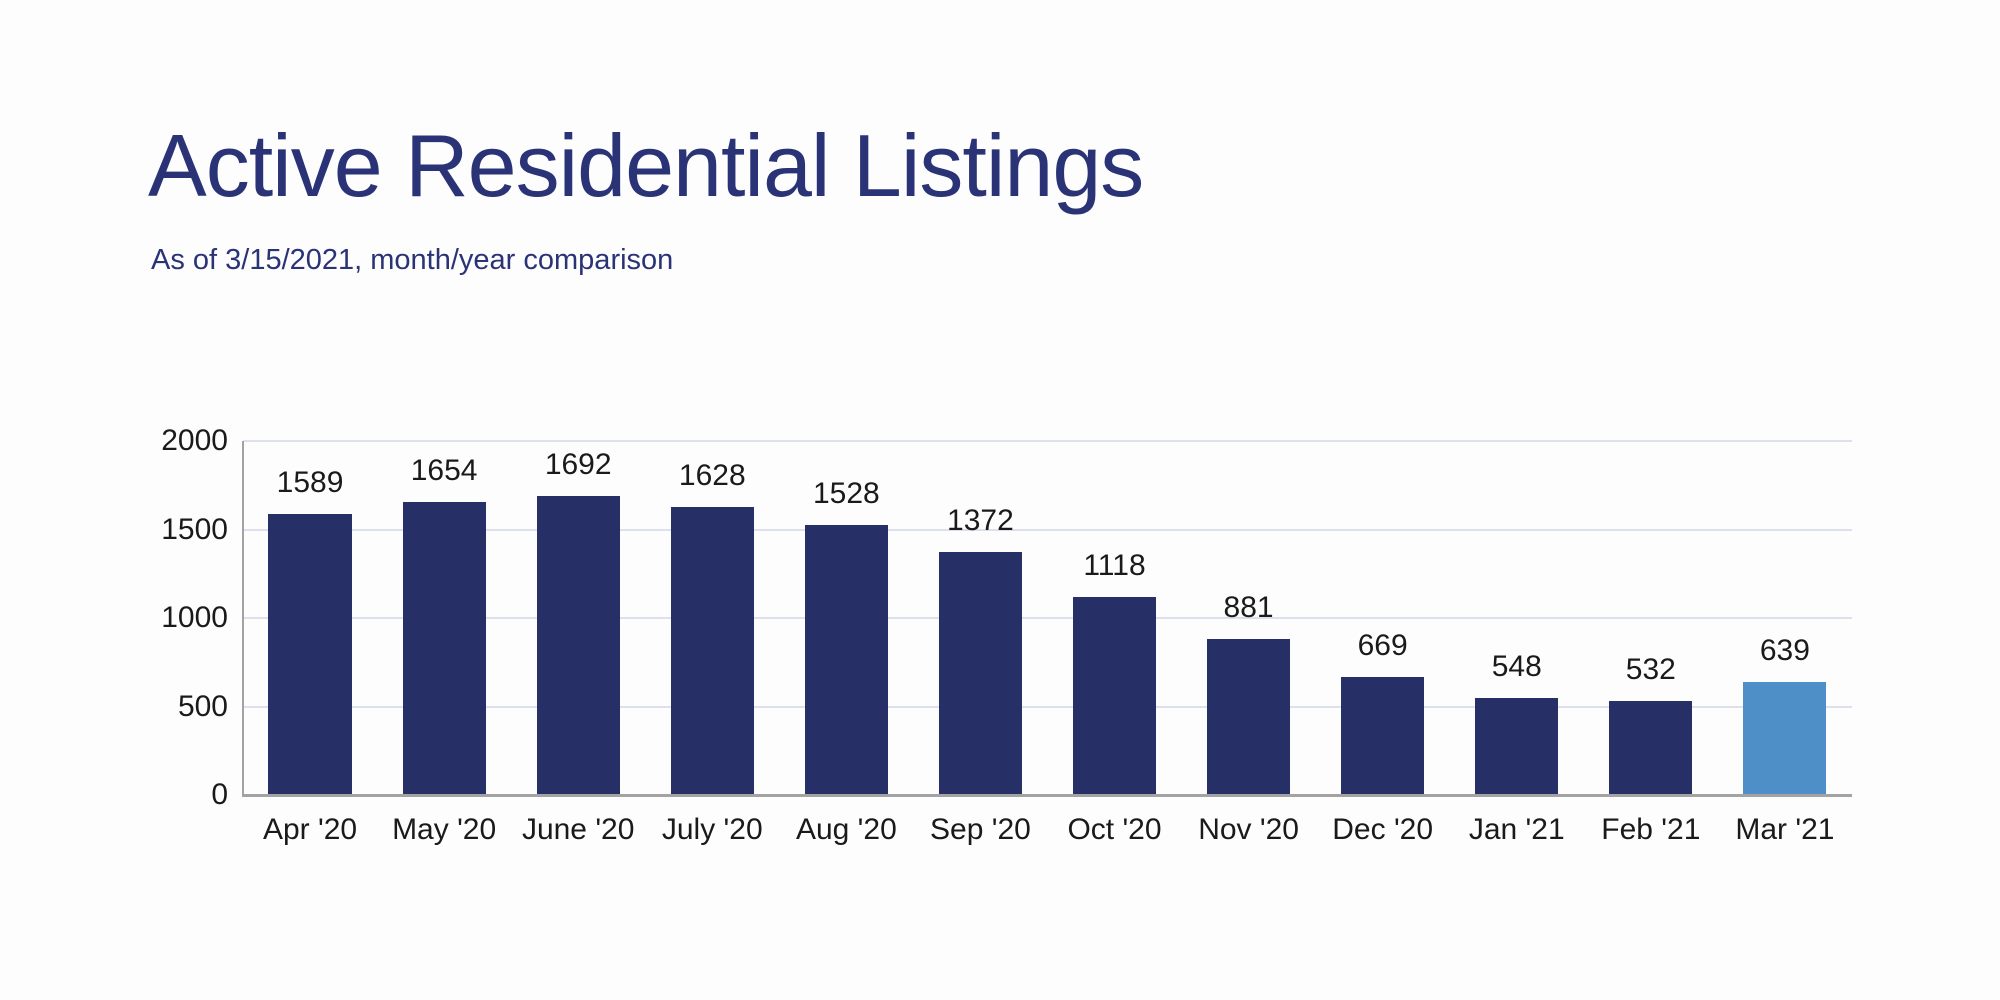 This screenshot has width=2000, height=1000. What do you see at coordinates (444, 471) in the screenshot?
I see `bar-value-label: 1654` at bounding box center [444, 471].